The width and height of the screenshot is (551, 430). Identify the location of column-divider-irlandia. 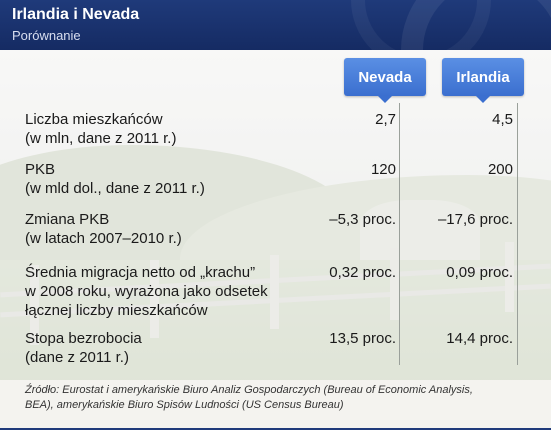
(517, 234).